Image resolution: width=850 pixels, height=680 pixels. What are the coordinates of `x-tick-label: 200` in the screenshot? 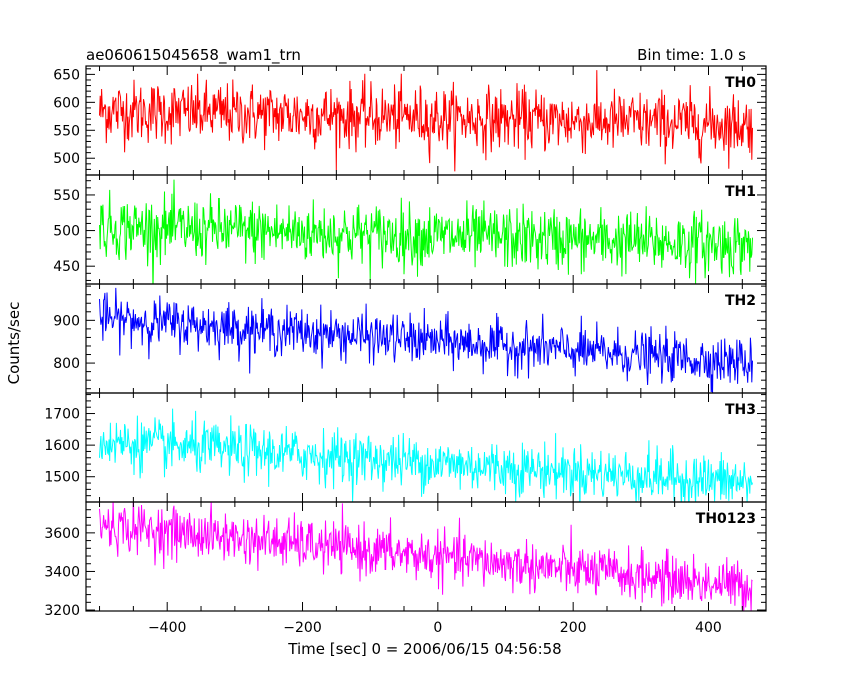 It's located at (573, 628).